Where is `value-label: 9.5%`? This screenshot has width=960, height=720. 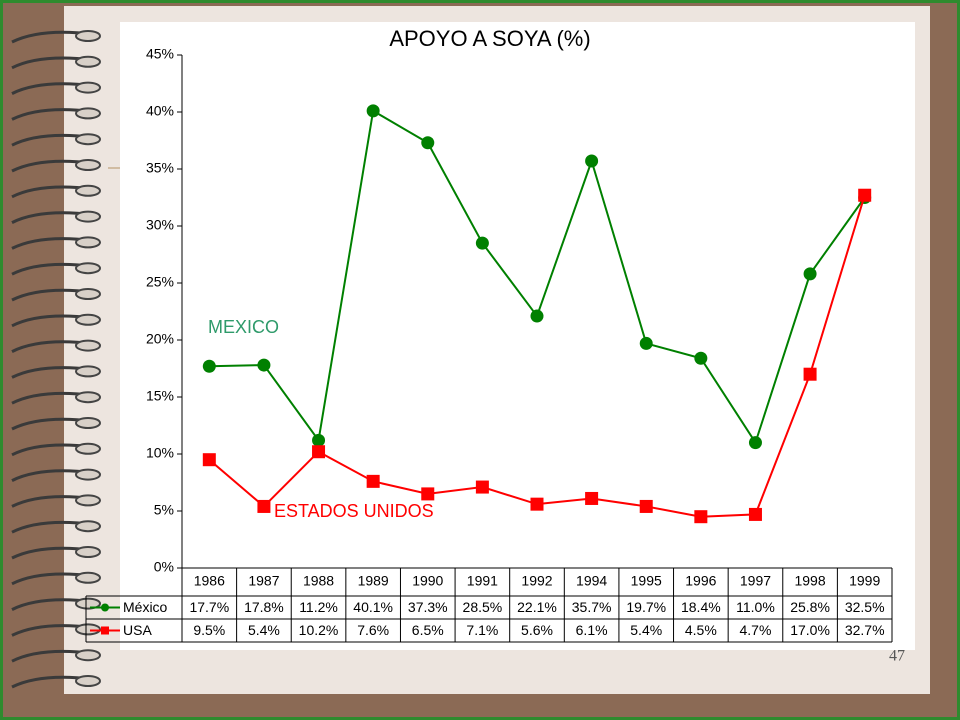 value-label: 9.5% is located at coordinates (209, 630).